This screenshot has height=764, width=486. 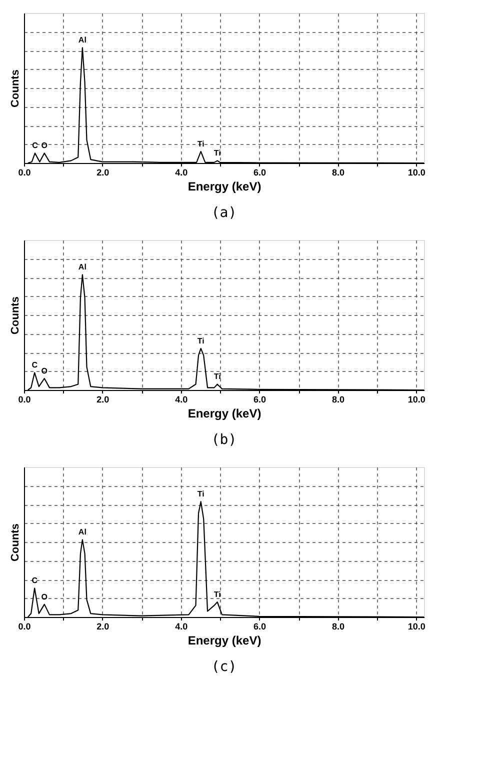 What do you see at coordinates (224, 213) in the screenshot?
I see `text: (a)` at bounding box center [224, 213].